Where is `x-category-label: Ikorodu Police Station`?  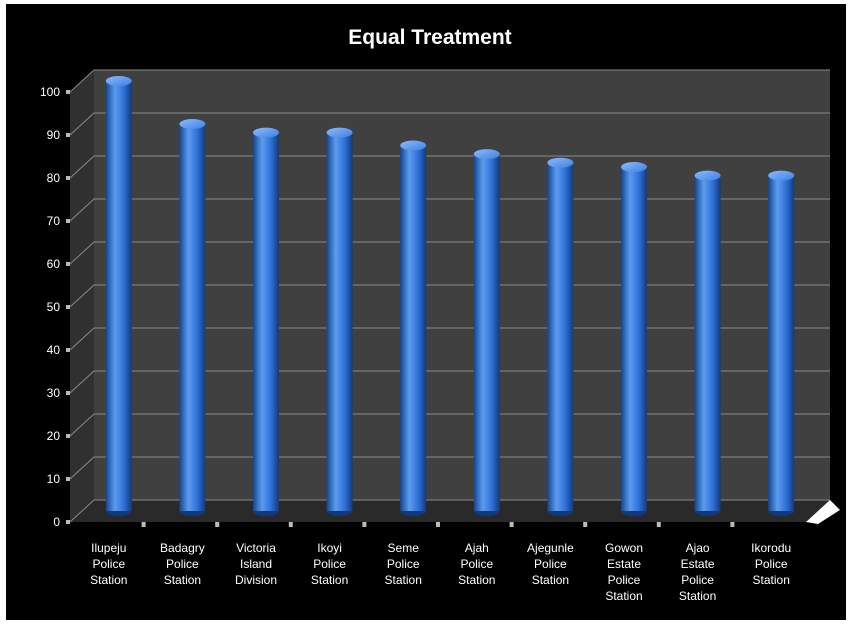 x-category-label: Ikorodu Police Station is located at coordinates (771, 564).